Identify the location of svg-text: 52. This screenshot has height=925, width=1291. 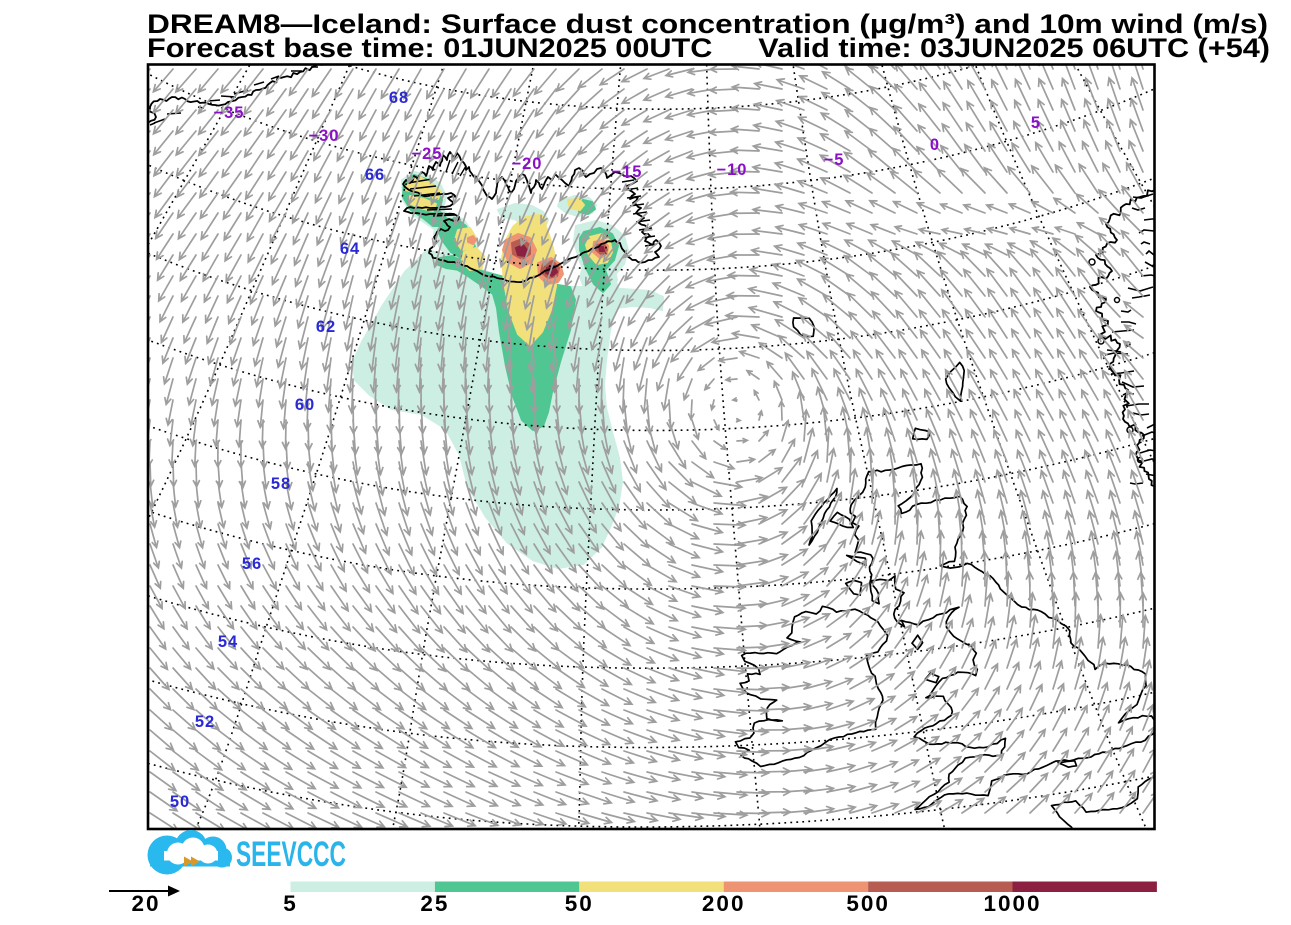
(205, 722).